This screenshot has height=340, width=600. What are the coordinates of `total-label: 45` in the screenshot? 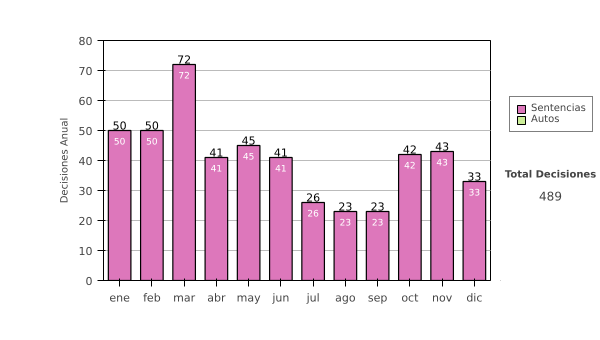 It's located at (249, 141).